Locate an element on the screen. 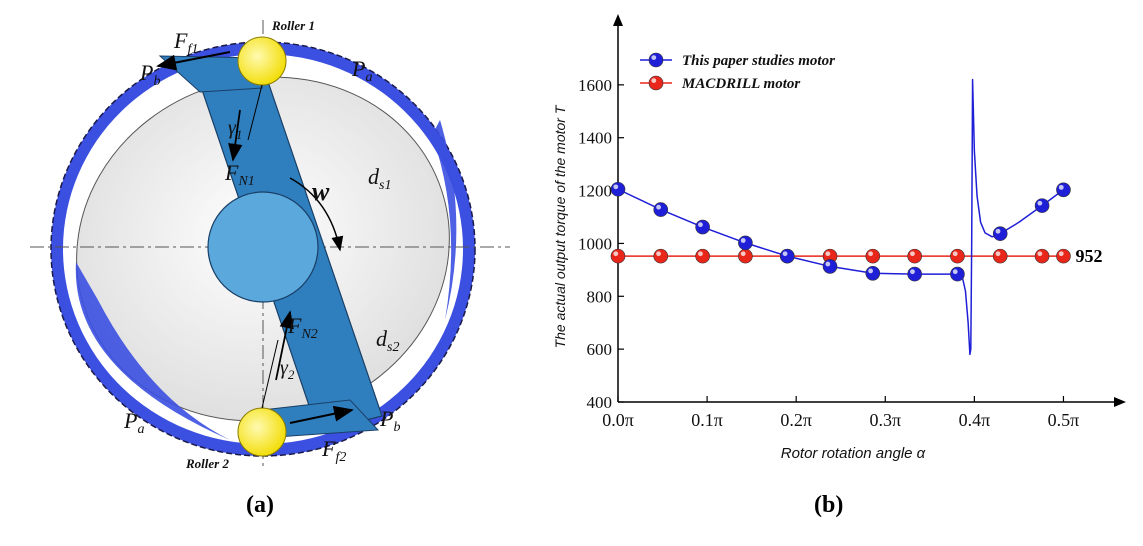  x-tick-label: 0.0π is located at coordinates (618, 420).